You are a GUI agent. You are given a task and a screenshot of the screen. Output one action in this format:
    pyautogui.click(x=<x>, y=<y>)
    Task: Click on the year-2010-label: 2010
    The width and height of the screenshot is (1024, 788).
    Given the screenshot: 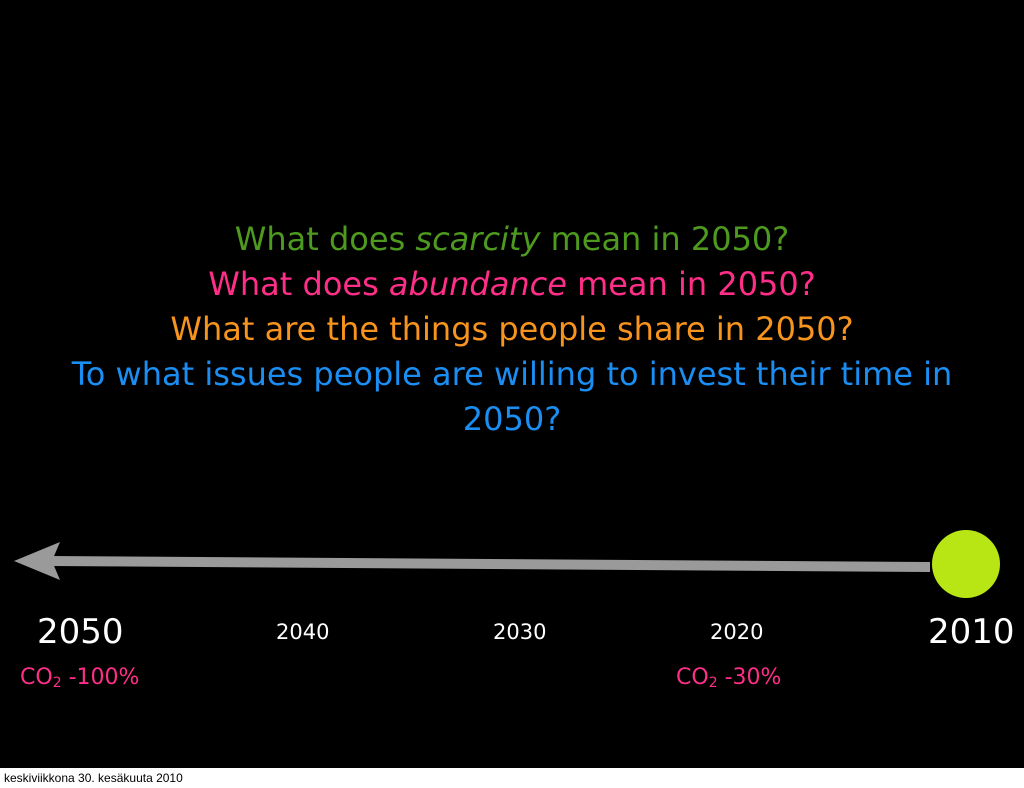 What is the action you would take?
    pyautogui.click(x=971, y=632)
    